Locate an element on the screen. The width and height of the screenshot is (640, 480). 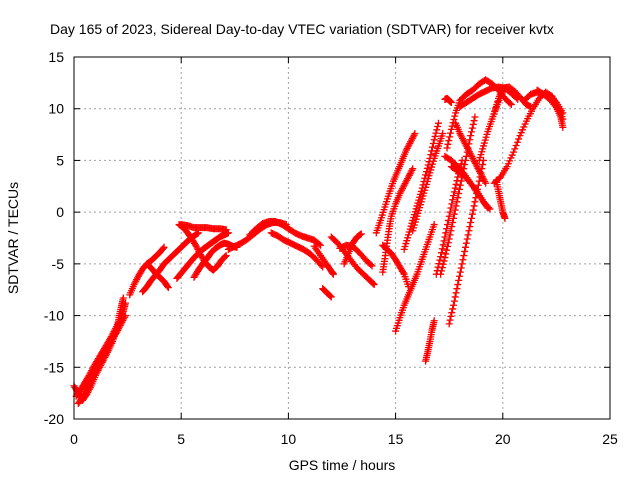
x-tick-label: 0 is located at coordinates (74, 439).